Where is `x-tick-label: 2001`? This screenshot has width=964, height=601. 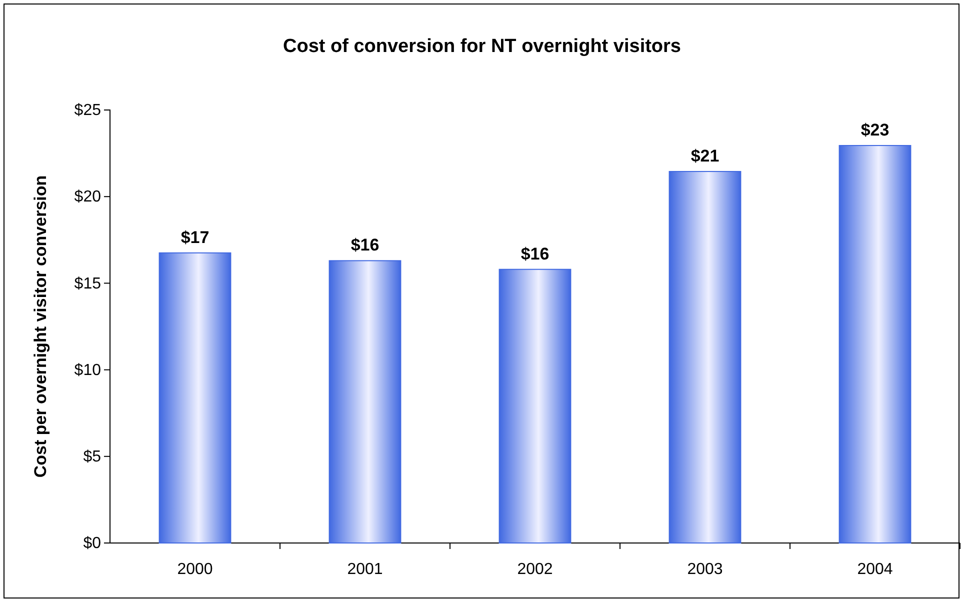 x-tick-label: 2001 is located at coordinates (365, 569).